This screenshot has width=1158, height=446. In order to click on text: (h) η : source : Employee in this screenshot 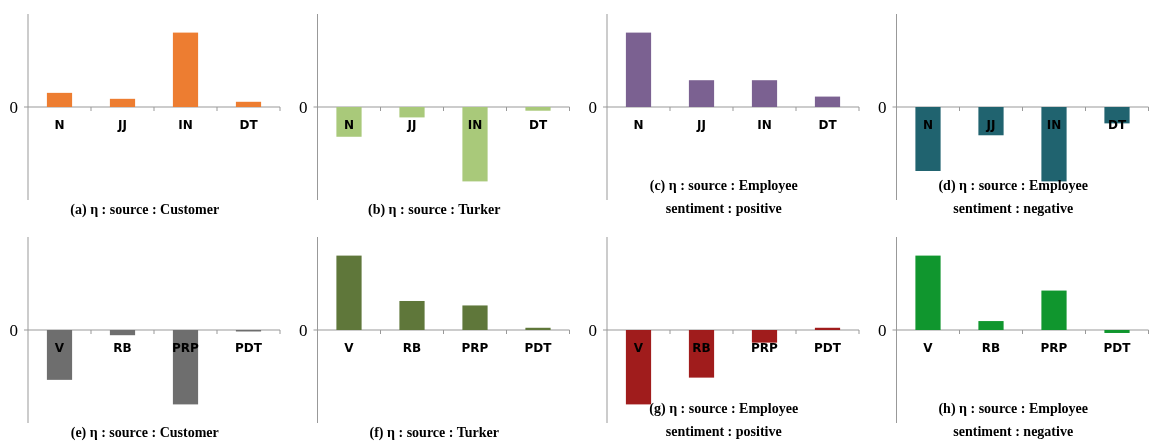, I will do `click(1013, 409)`.